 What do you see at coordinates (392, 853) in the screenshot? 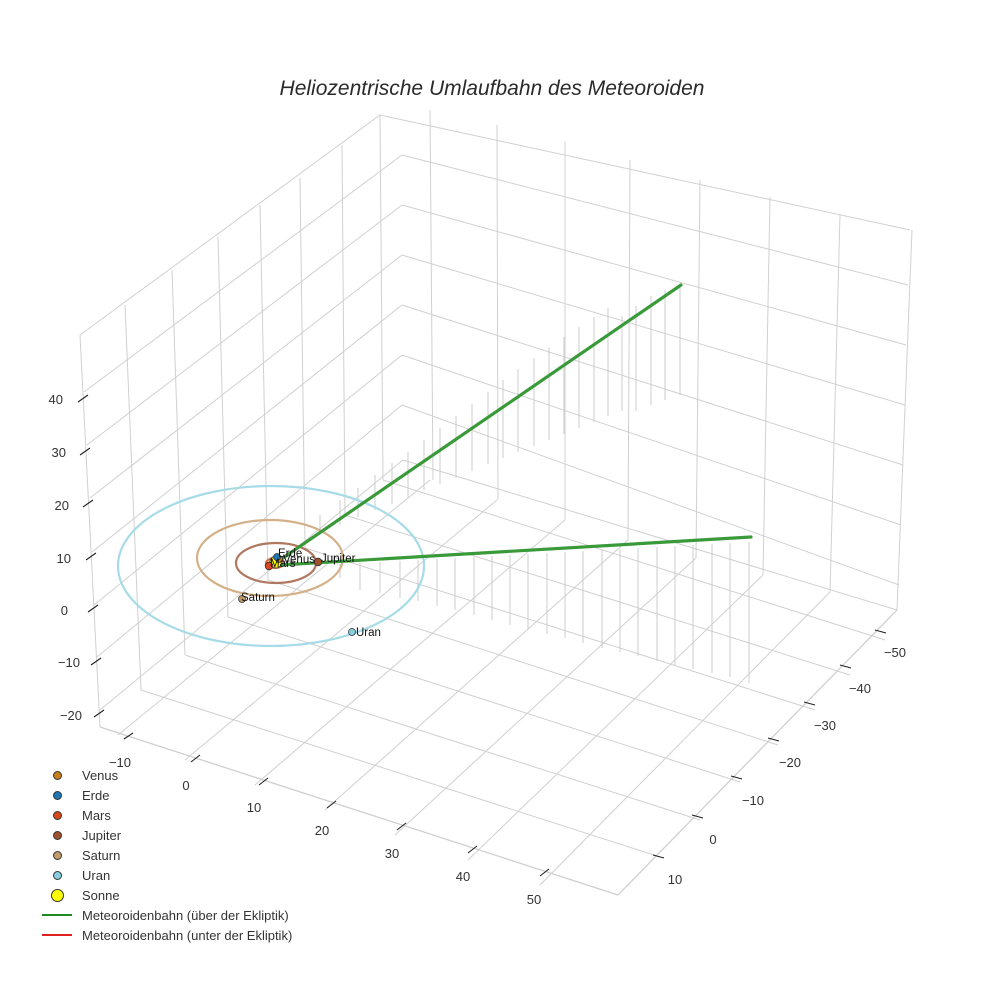
I see `x-tick-label: 30` at bounding box center [392, 853].